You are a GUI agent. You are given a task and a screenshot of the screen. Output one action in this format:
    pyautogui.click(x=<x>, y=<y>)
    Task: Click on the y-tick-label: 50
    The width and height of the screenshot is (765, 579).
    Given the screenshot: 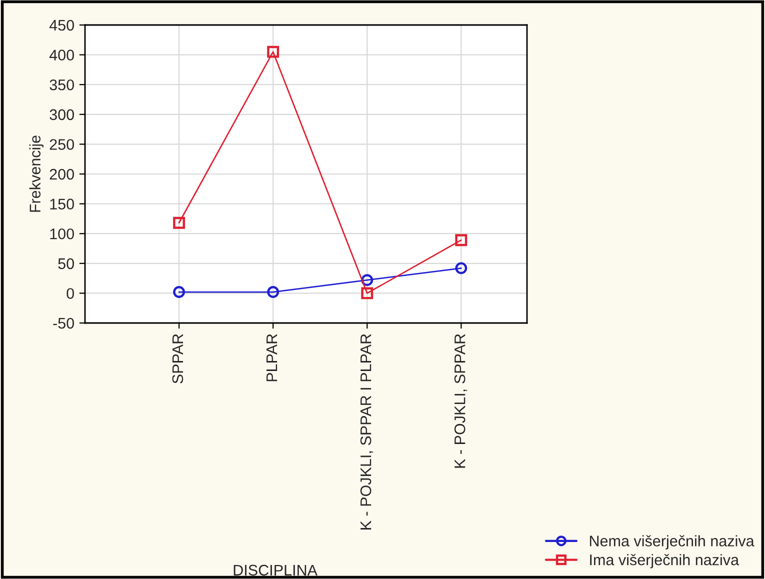 What is the action you would take?
    pyautogui.click(x=66, y=264)
    